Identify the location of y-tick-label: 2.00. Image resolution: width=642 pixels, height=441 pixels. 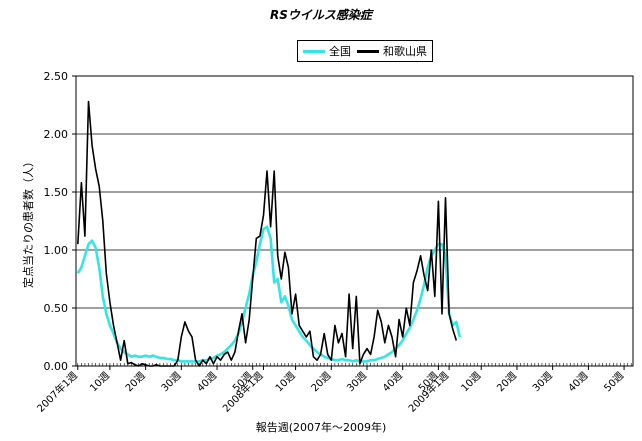
(56, 134).